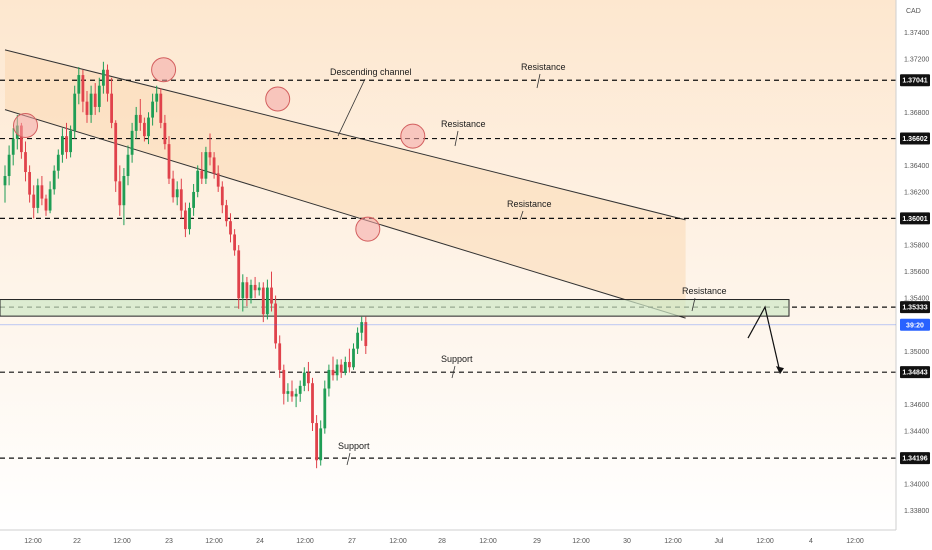 This screenshot has height=550, width=932. What do you see at coordinates (916, 192) in the screenshot?
I see `price-tick-label: 1.36200` at bounding box center [916, 192].